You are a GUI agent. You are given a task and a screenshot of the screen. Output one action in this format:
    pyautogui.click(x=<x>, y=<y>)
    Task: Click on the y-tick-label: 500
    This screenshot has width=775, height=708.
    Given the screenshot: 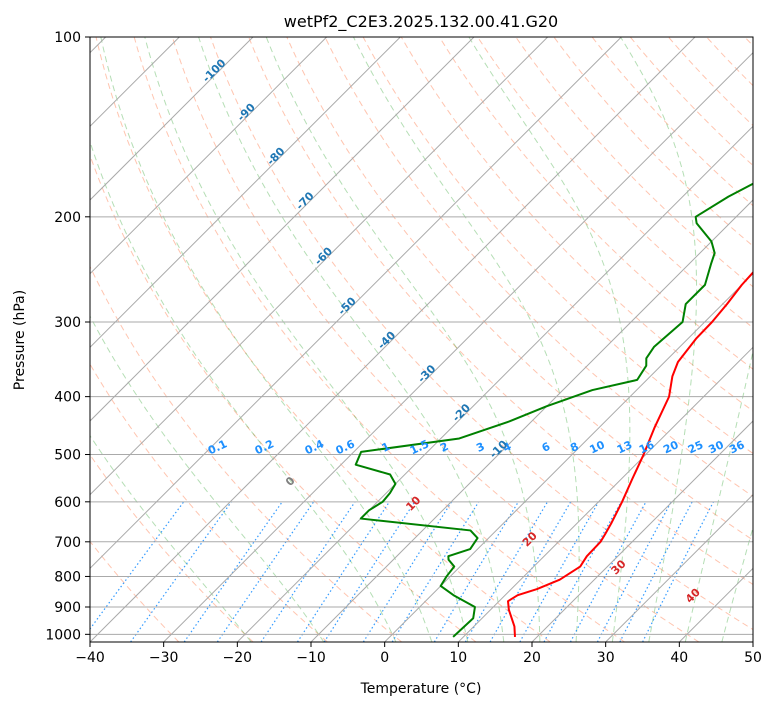 What is the action you would take?
    pyautogui.click(x=67, y=456)
    